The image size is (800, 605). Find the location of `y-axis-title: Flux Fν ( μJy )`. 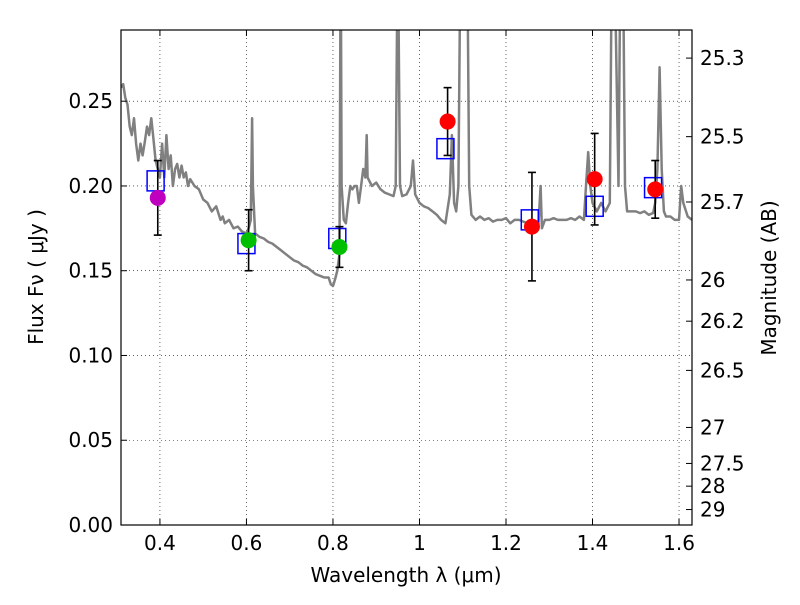

y-axis-title: Flux Fν ( μJy ) is located at coordinates (36, 277).